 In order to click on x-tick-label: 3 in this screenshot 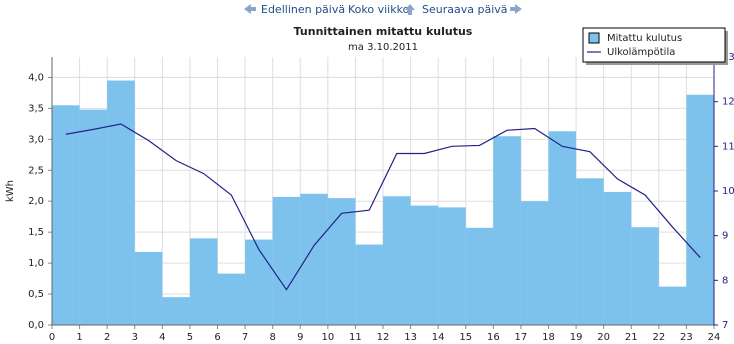, I will do `click(135, 337)`.